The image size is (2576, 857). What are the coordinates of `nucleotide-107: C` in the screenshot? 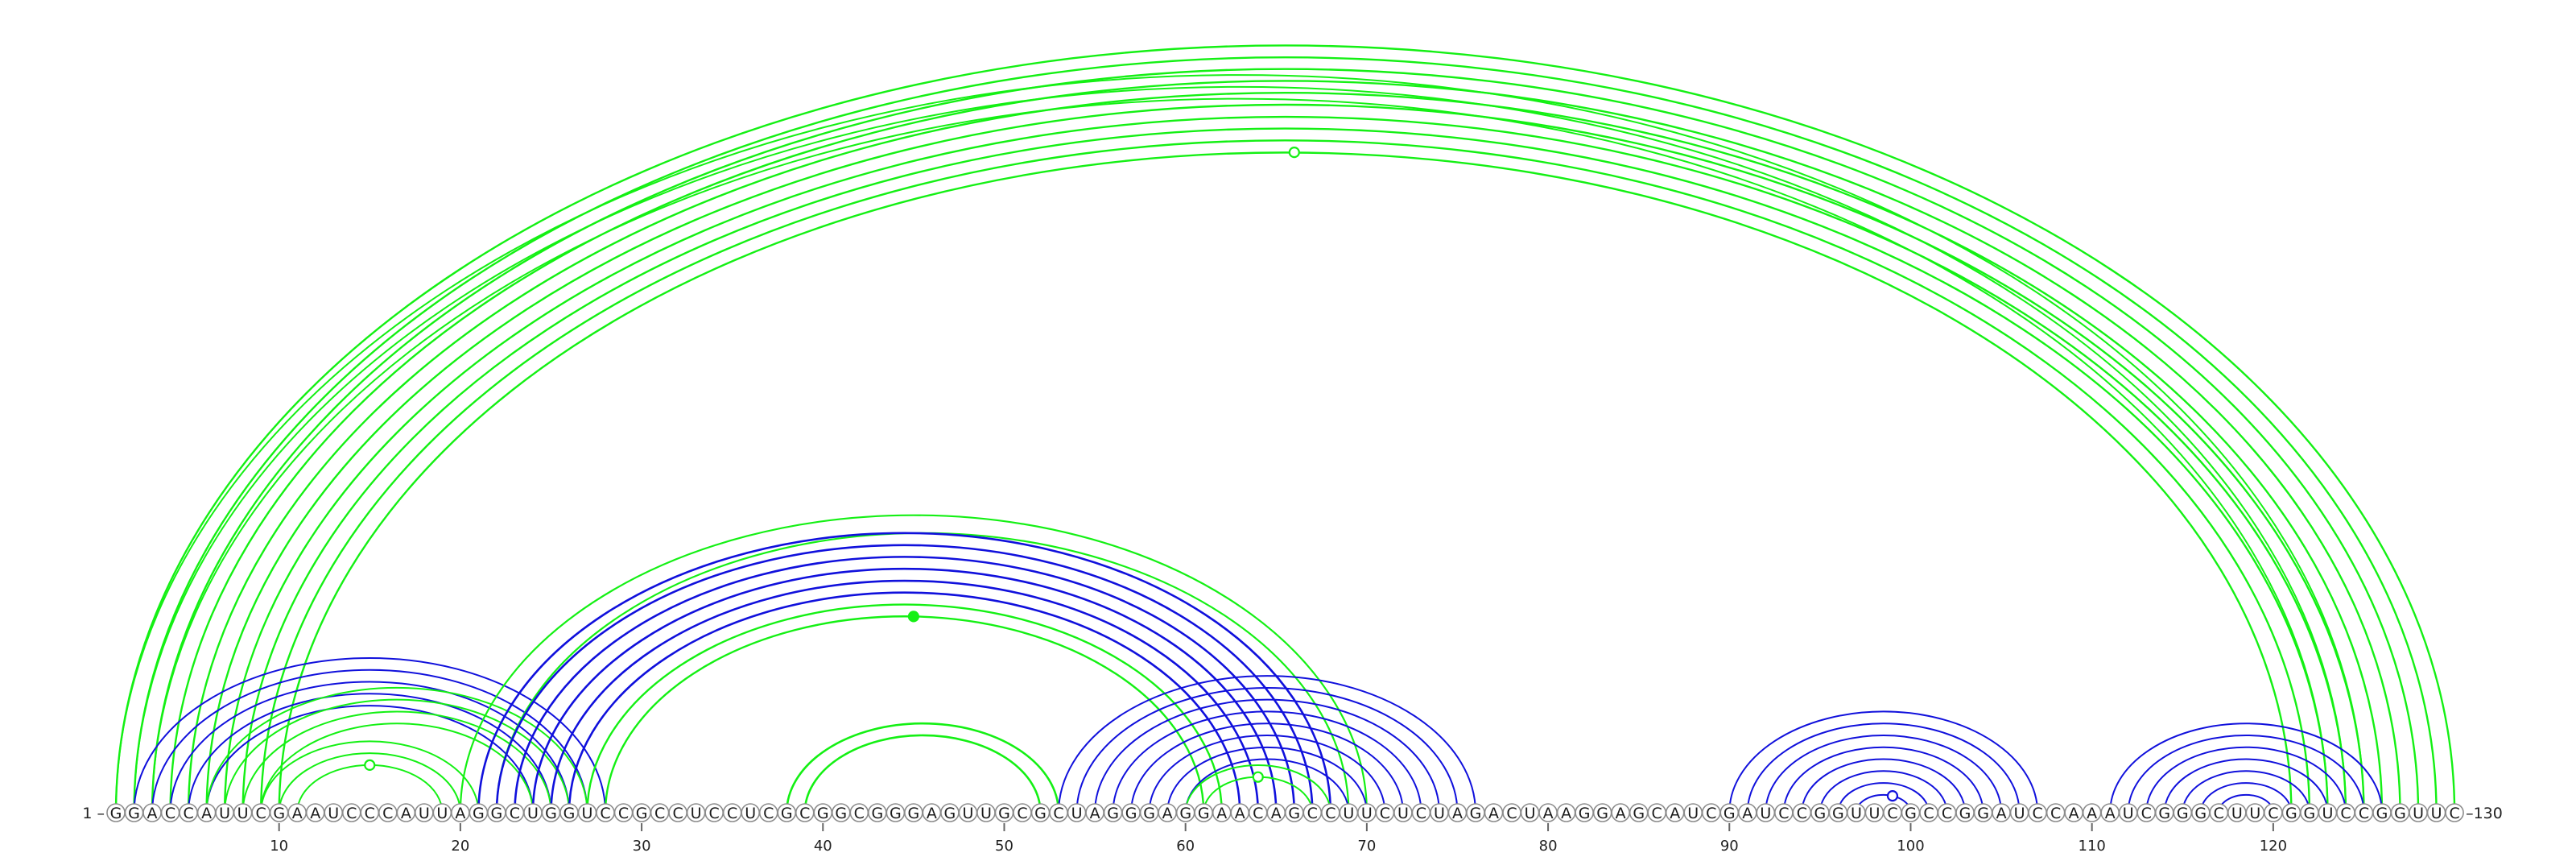 It's located at (2037, 812).